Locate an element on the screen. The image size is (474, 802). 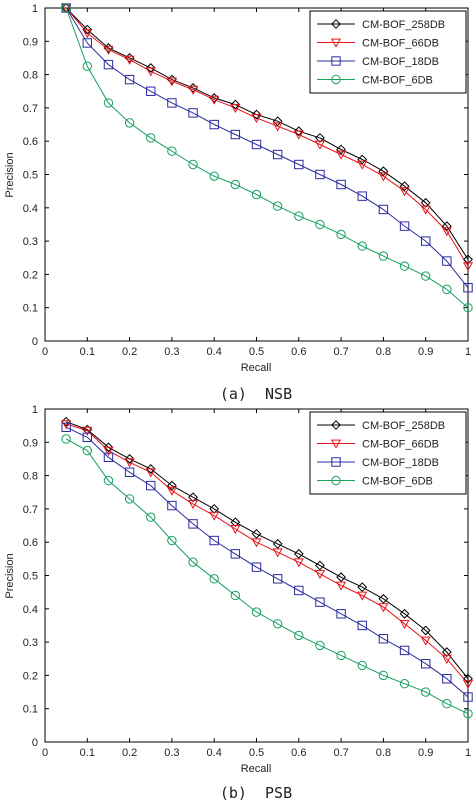
y-tick-label: 0.8 is located at coordinates (30, 76).